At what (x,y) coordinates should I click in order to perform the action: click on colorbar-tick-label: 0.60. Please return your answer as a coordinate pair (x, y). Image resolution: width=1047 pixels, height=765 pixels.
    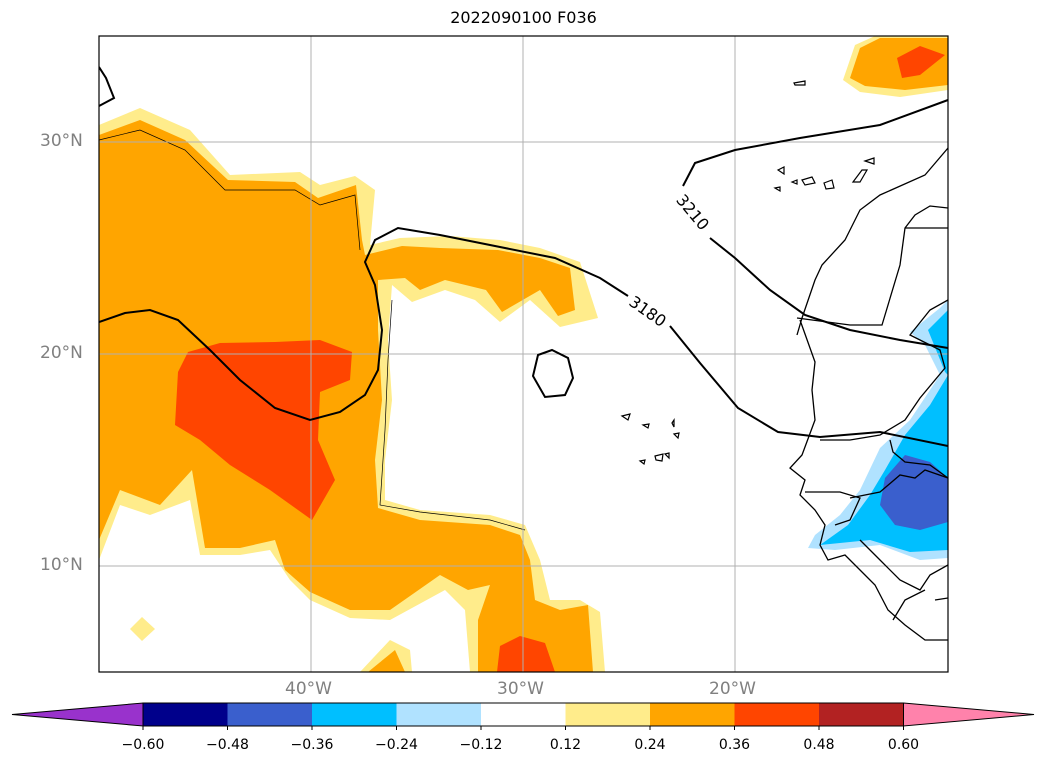
    Looking at the image, I should click on (903, 745).